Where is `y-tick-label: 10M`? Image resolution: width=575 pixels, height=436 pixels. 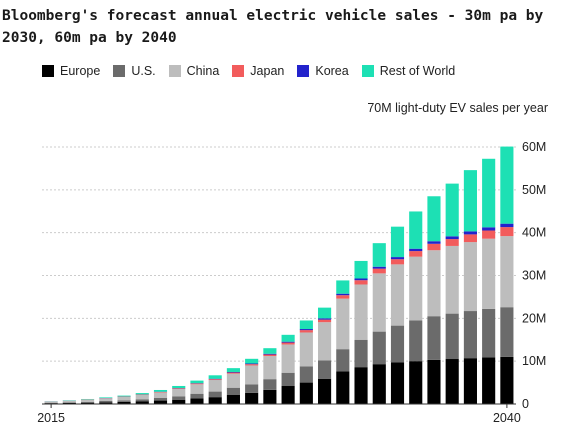 y-tick-label: 10M is located at coordinates (534, 361).